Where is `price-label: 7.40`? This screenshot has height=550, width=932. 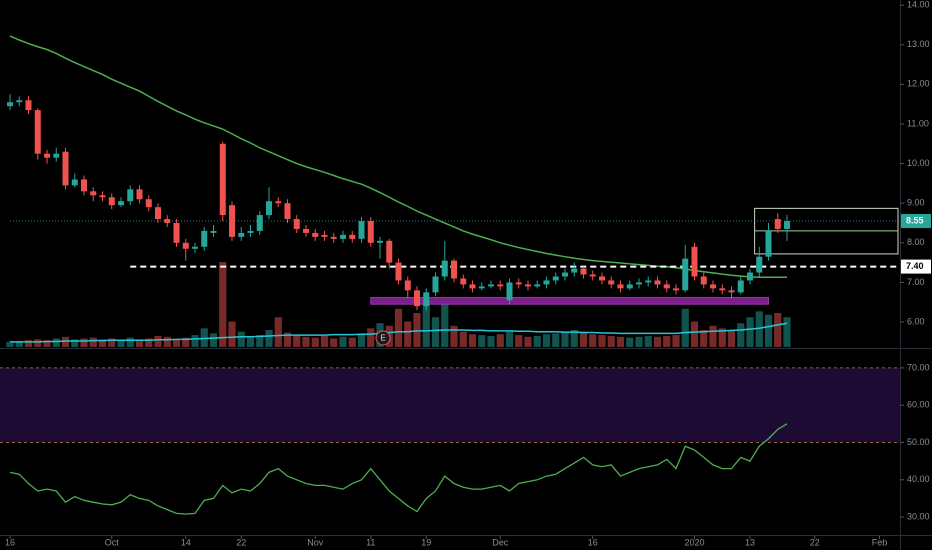
price-label: 7.40 is located at coordinates (915, 266).